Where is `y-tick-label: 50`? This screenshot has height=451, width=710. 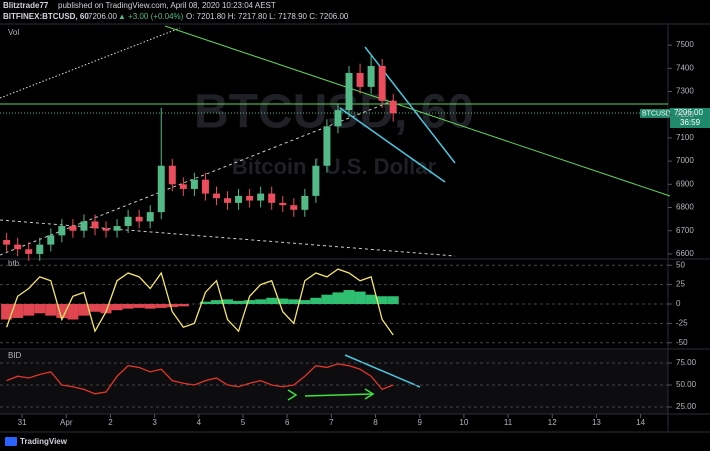
y-tick-label: 50 is located at coordinates (680, 264).